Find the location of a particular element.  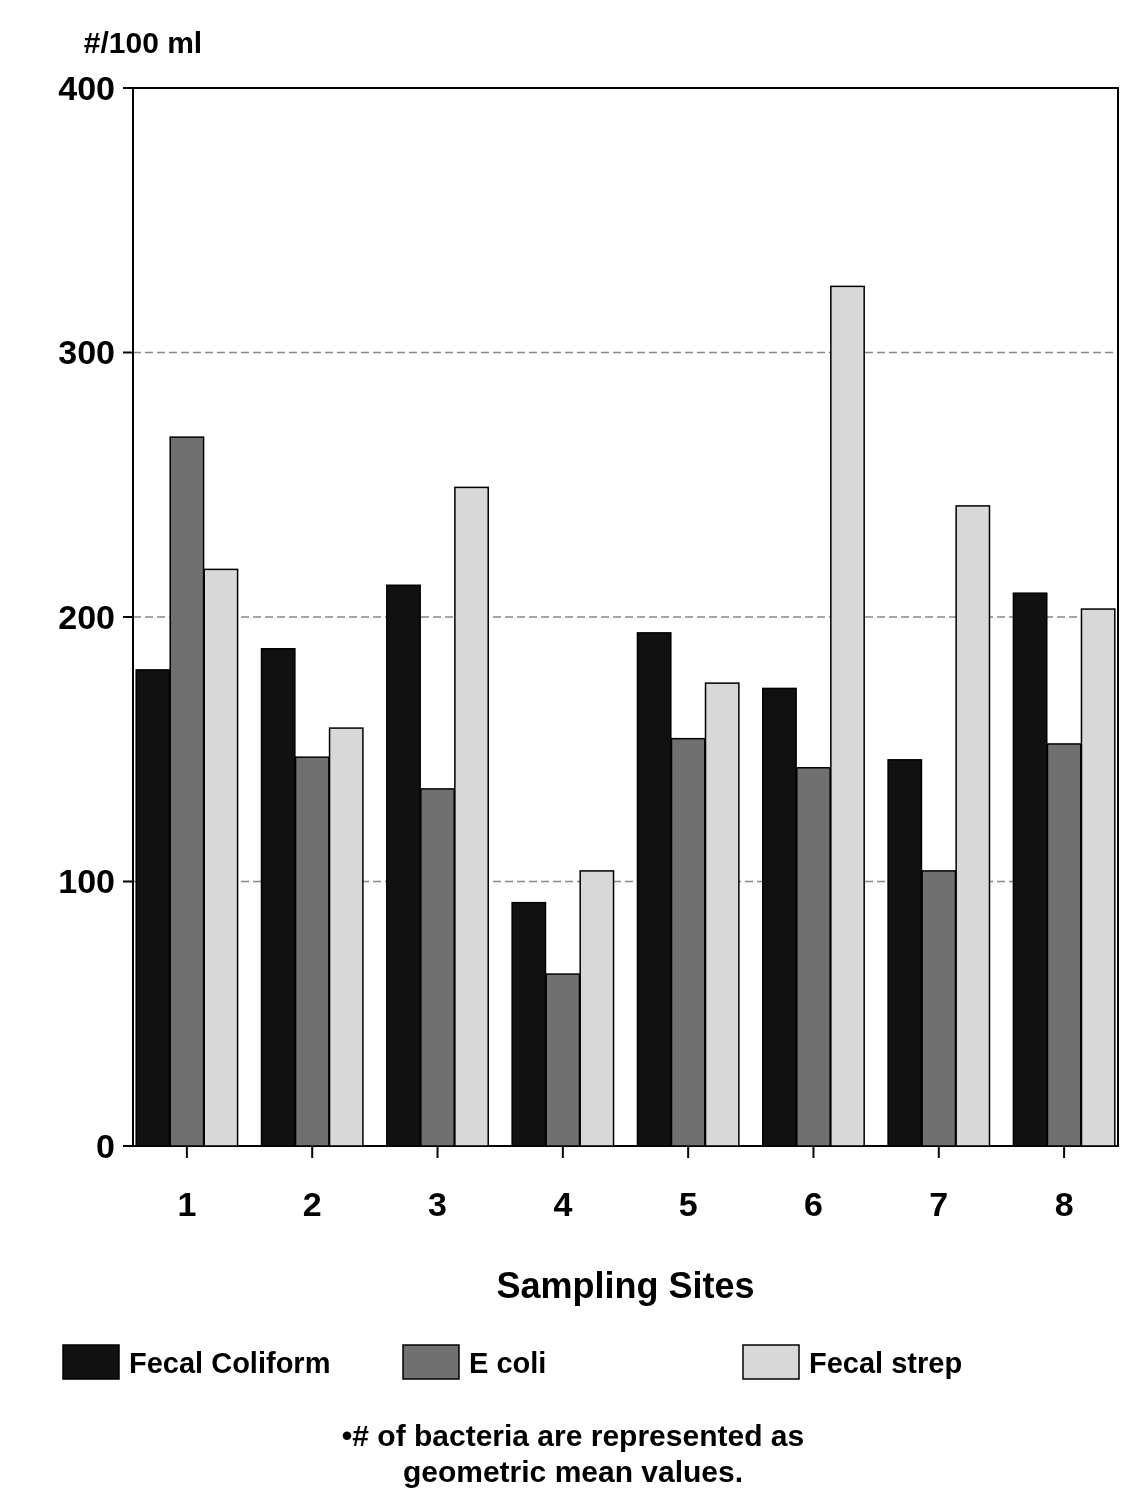

x-tick-label: 2 is located at coordinates (312, 1204).